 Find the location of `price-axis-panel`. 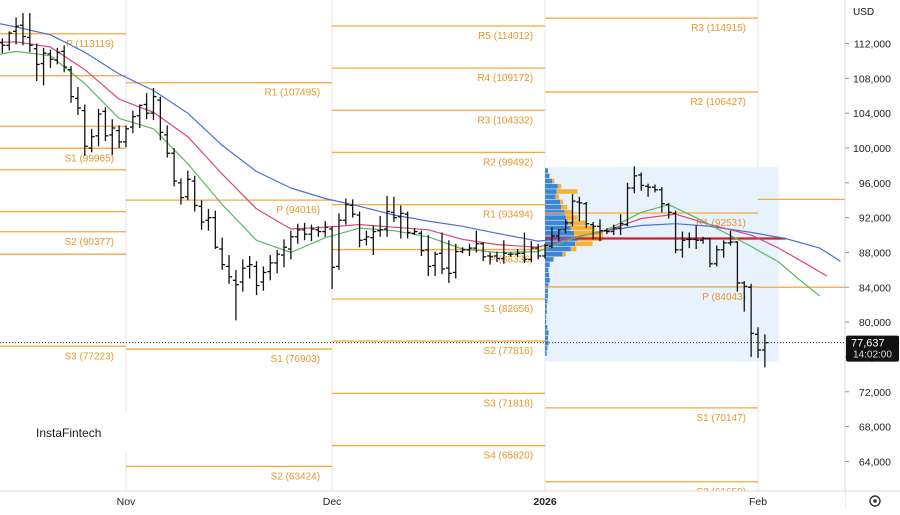

price-axis-panel is located at coordinates (872, 245).